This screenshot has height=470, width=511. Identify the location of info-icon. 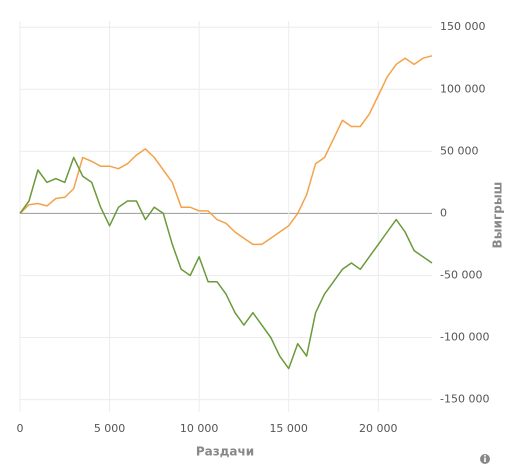
(485, 459).